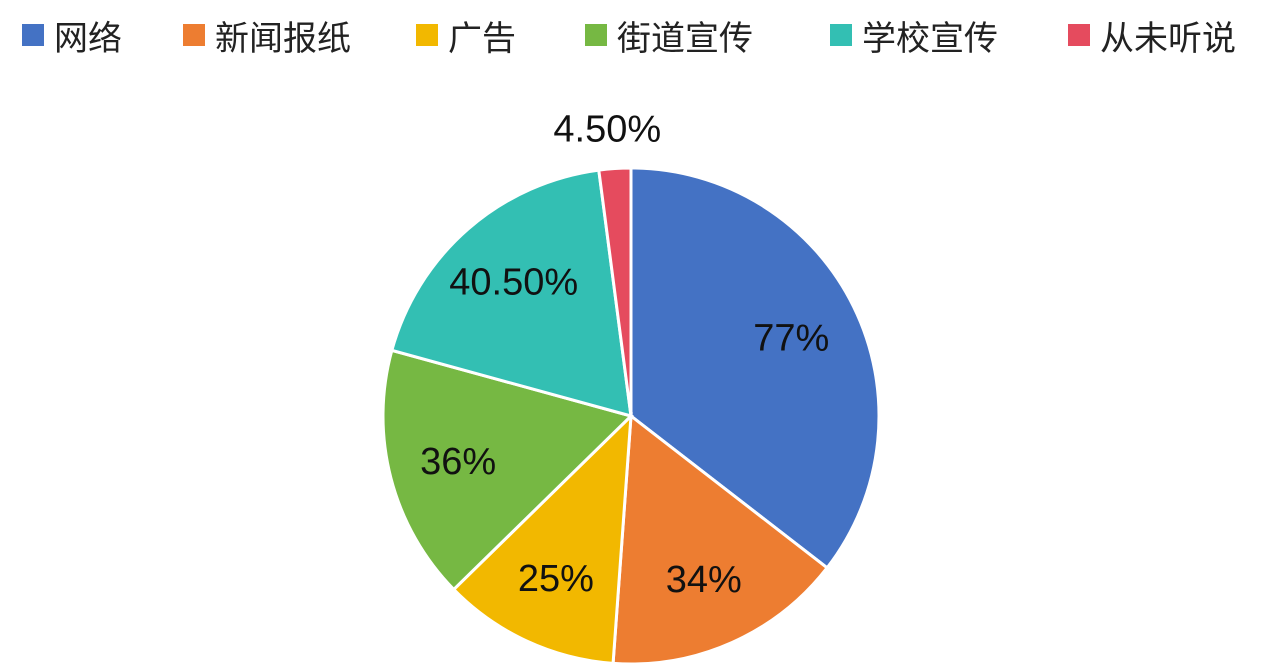 The height and width of the screenshot is (668, 1274). What do you see at coordinates (685, 38) in the screenshot?
I see `legend-label: 街道宣传` at bounding box center [685, 38].